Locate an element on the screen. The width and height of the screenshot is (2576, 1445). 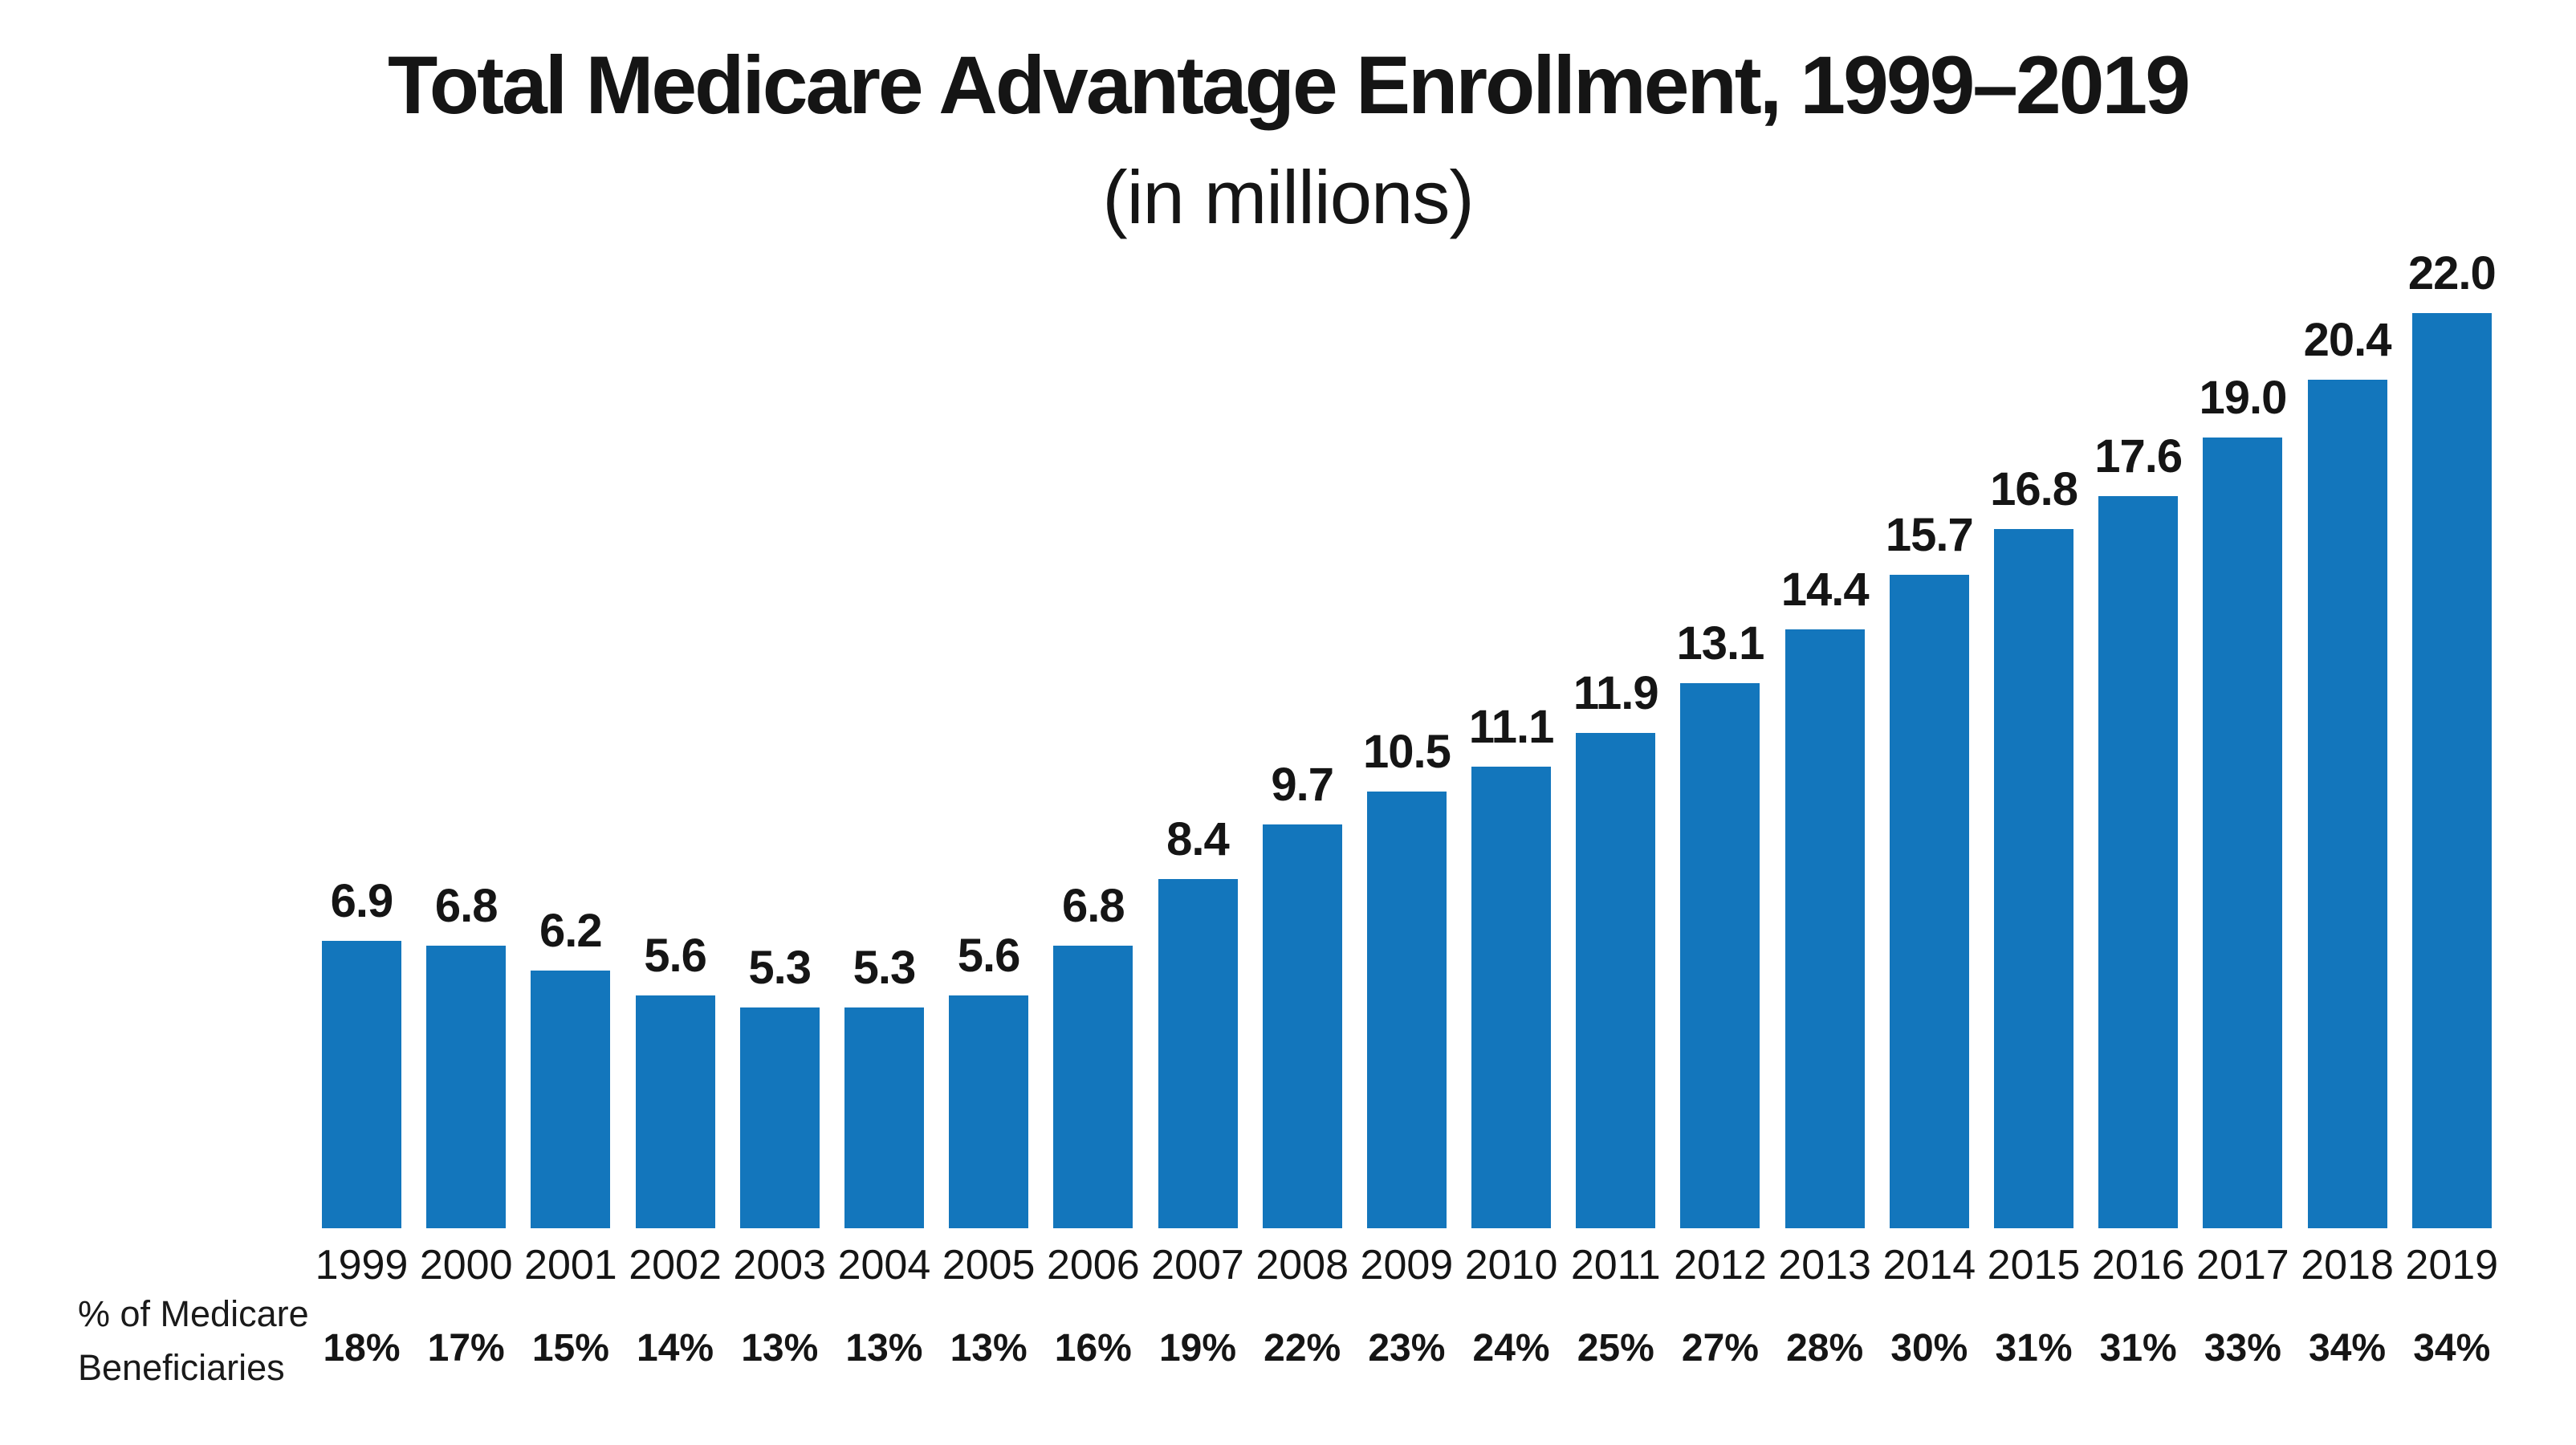
bar-value-label: 6.2 is located at coordinates (571, 931).